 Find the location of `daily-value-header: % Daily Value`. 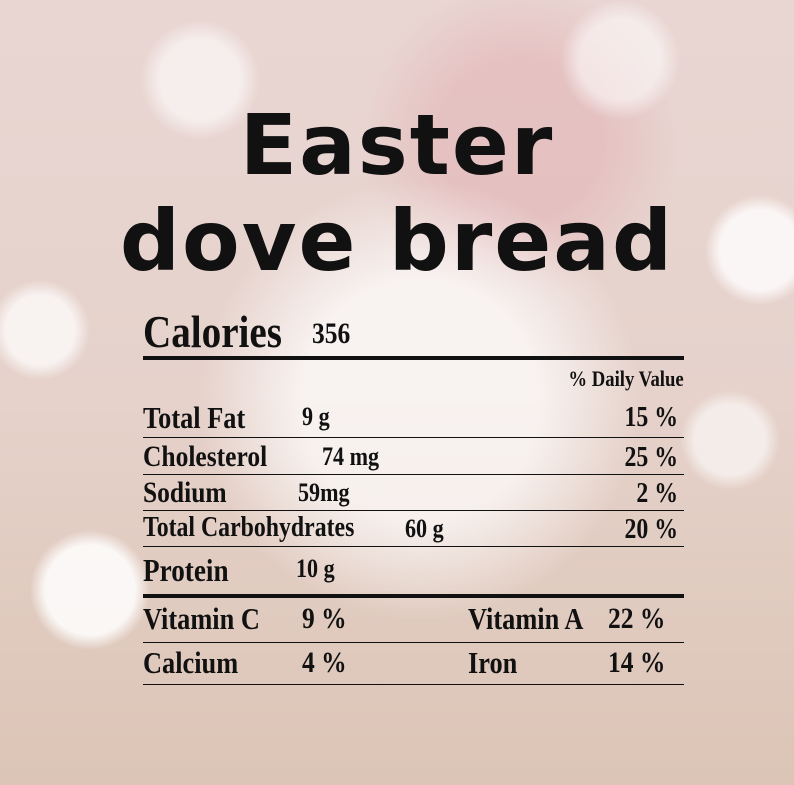

daily-value-header: % Daily Value is located at coordinates (626, 378).